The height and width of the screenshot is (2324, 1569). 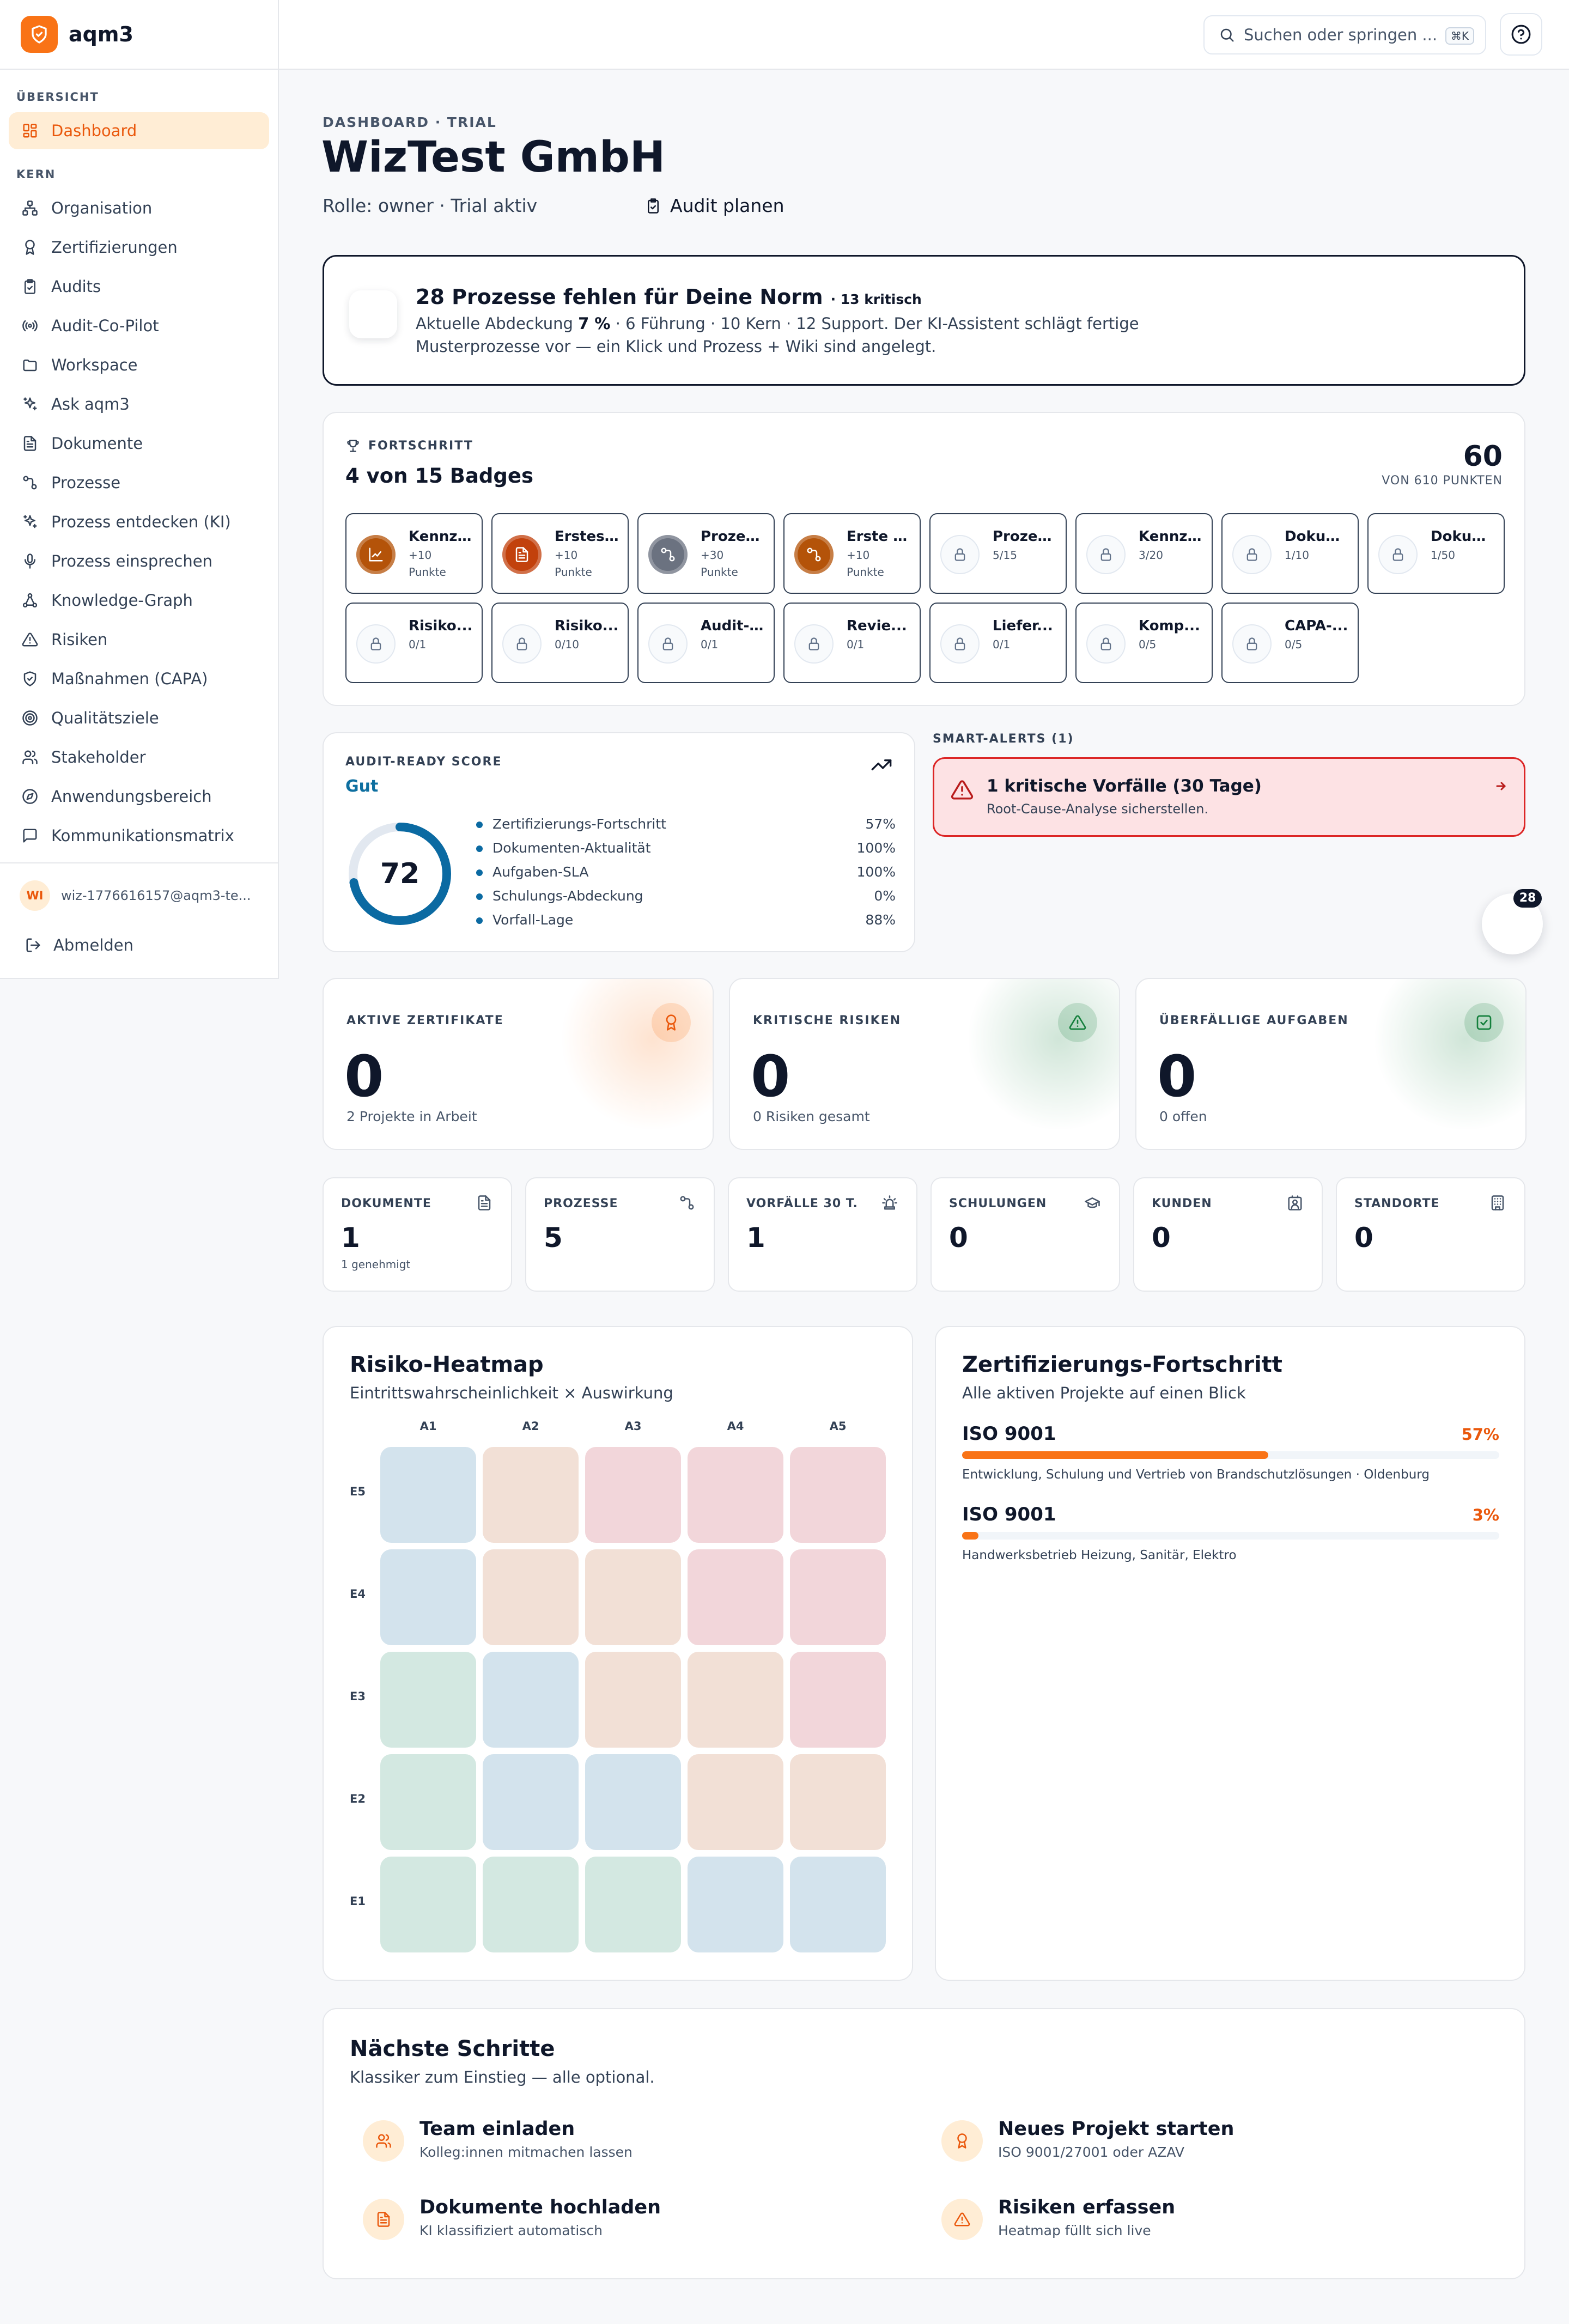 I want to click on kpi-card-1: AKTIVE ZERTIFIKATE 0 2 Projekte in Arbeit, so click(x=518, y=1064).